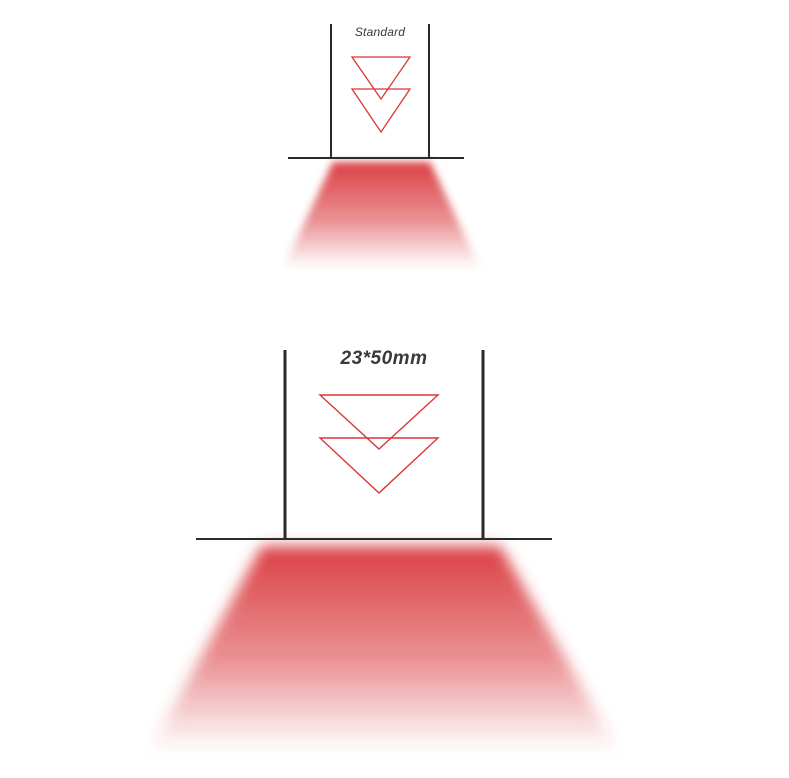 The height and width of the screenshot is (778, 789). Describe the element at coordinates (381, 78) in the screenshot. I see `standard-chevron-upper` at that location.